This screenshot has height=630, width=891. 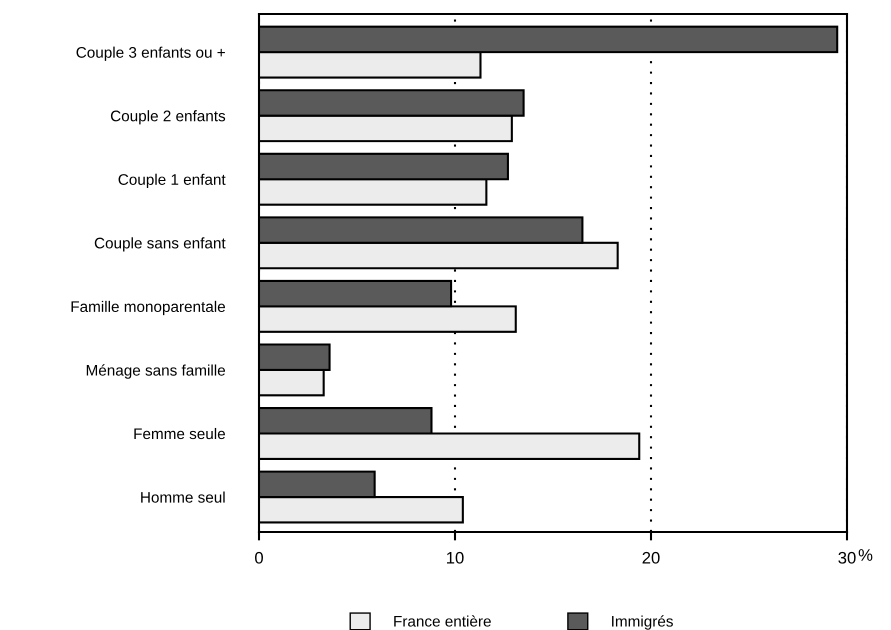 I want to click on x-tick-label: 0, so click(x=259, y=558).